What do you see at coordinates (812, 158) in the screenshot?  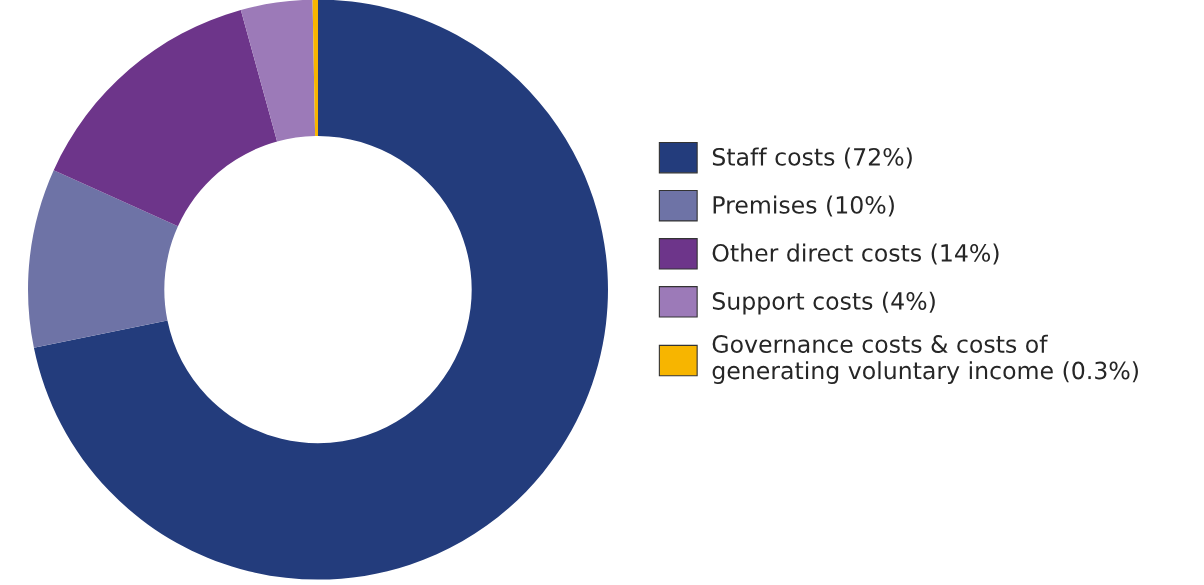 I see `legend-label: Staff costs (72%)` at bounding box center [812, 158].